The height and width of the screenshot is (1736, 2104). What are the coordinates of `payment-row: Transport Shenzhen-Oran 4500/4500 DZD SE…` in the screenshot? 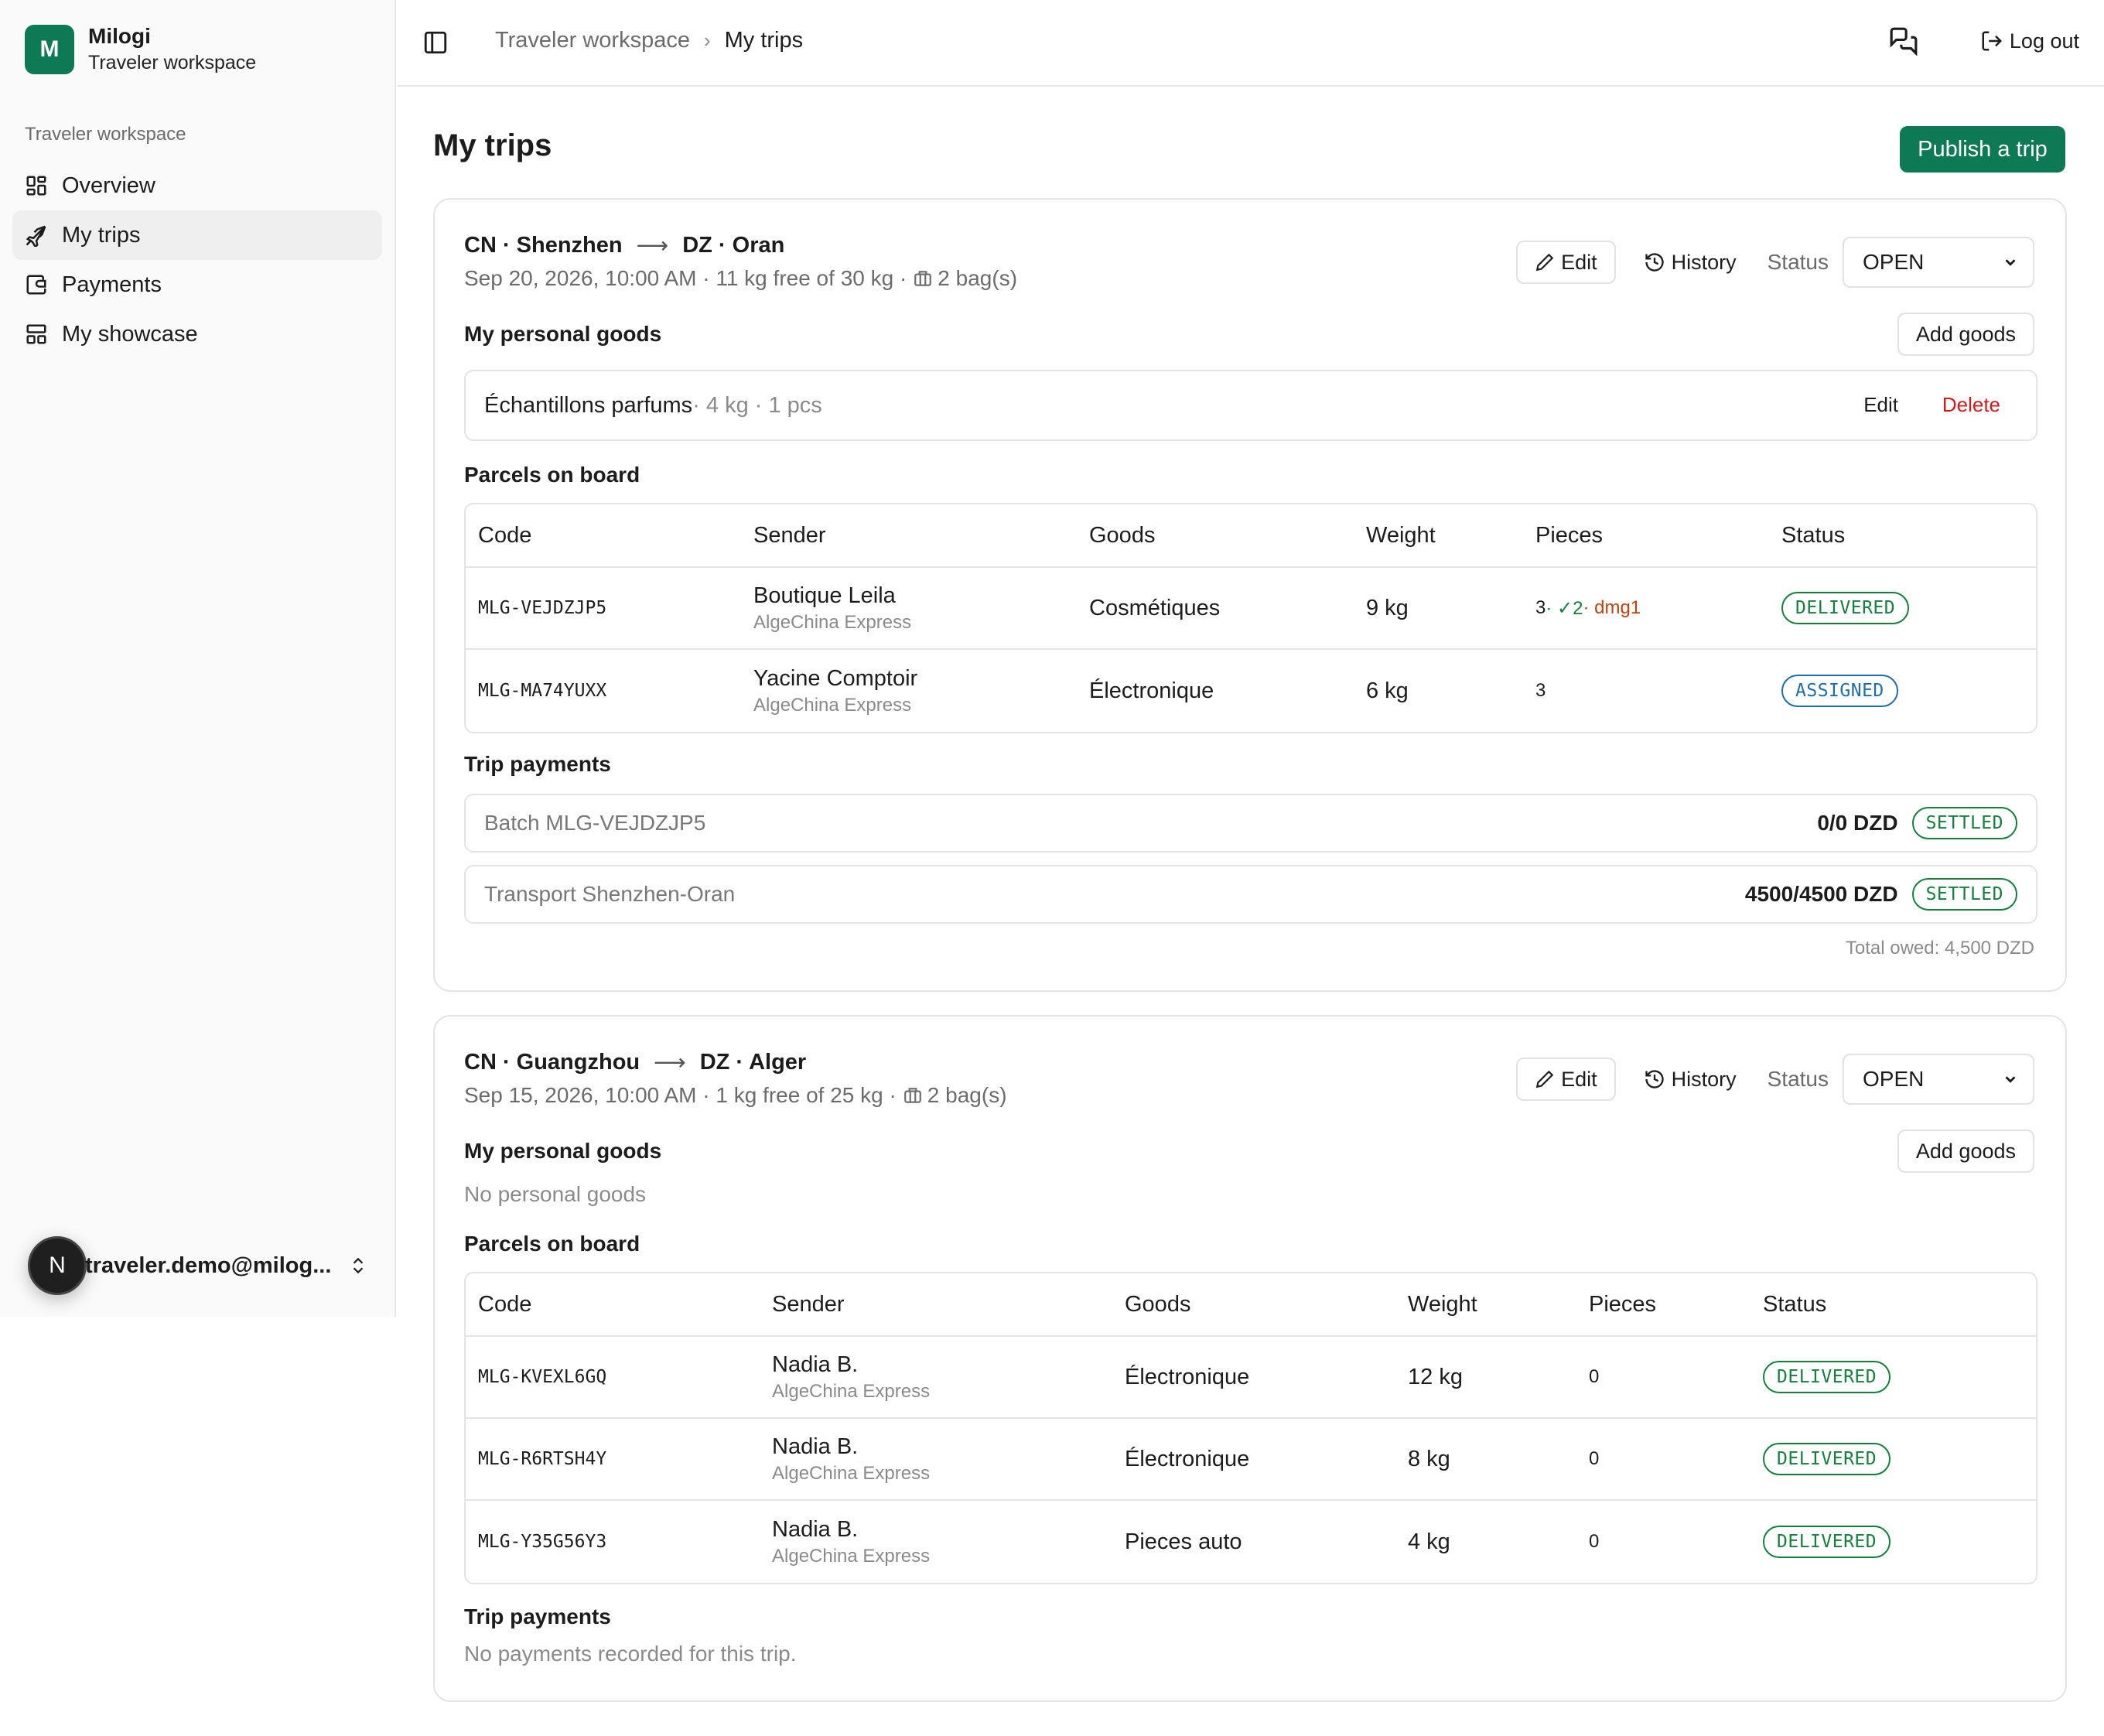 It's located at (1250, 894).